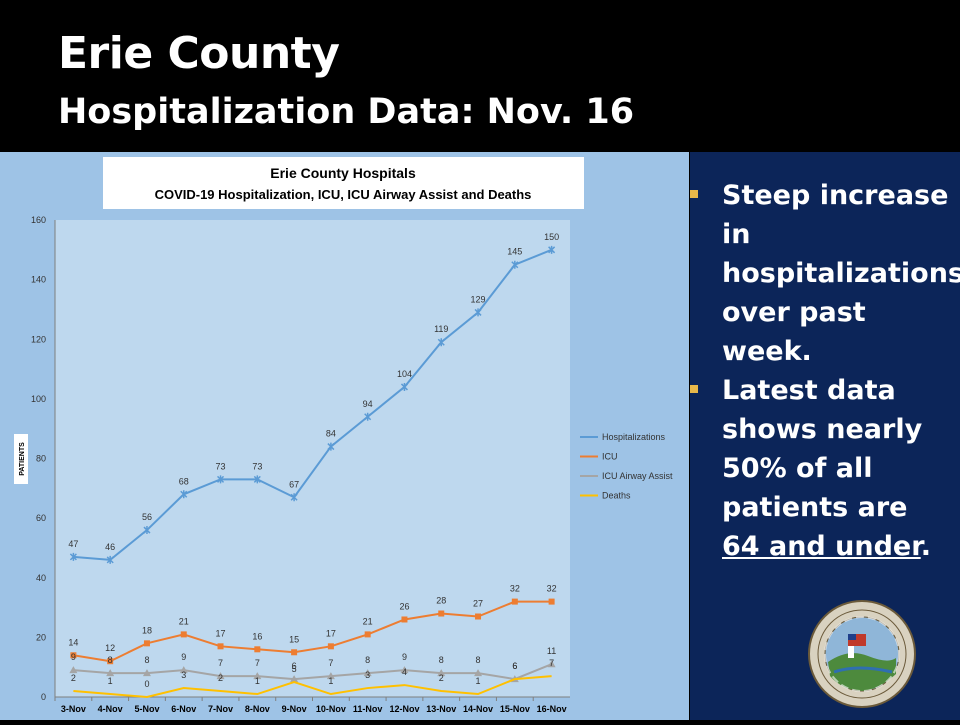 This screenshot has height=725, width=960. What do you see at coordinates (38, 339) in the screenshot?
I see `y-tick-label: 120` at bounding box center [38, 339].